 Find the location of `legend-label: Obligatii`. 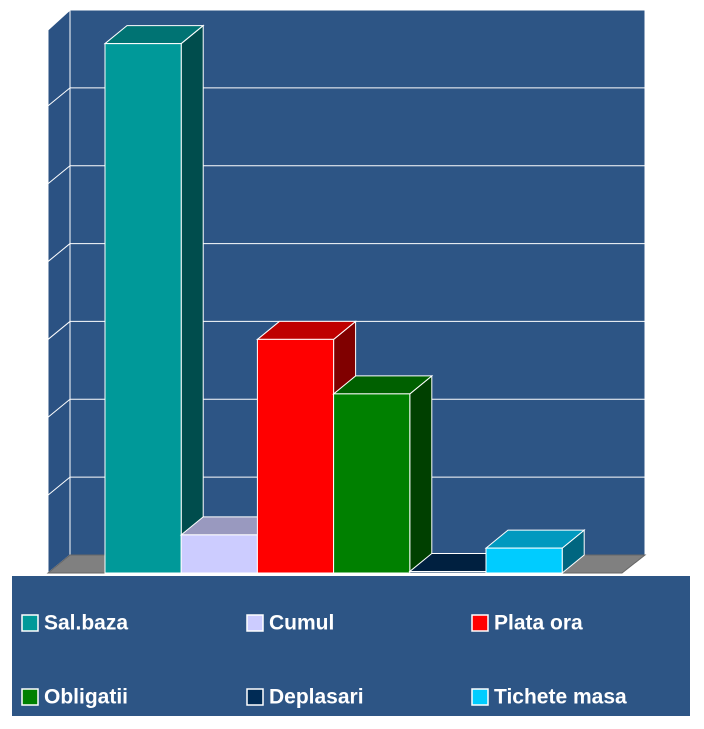

legend-label: Obligatii is located at coordinates (86, 697).